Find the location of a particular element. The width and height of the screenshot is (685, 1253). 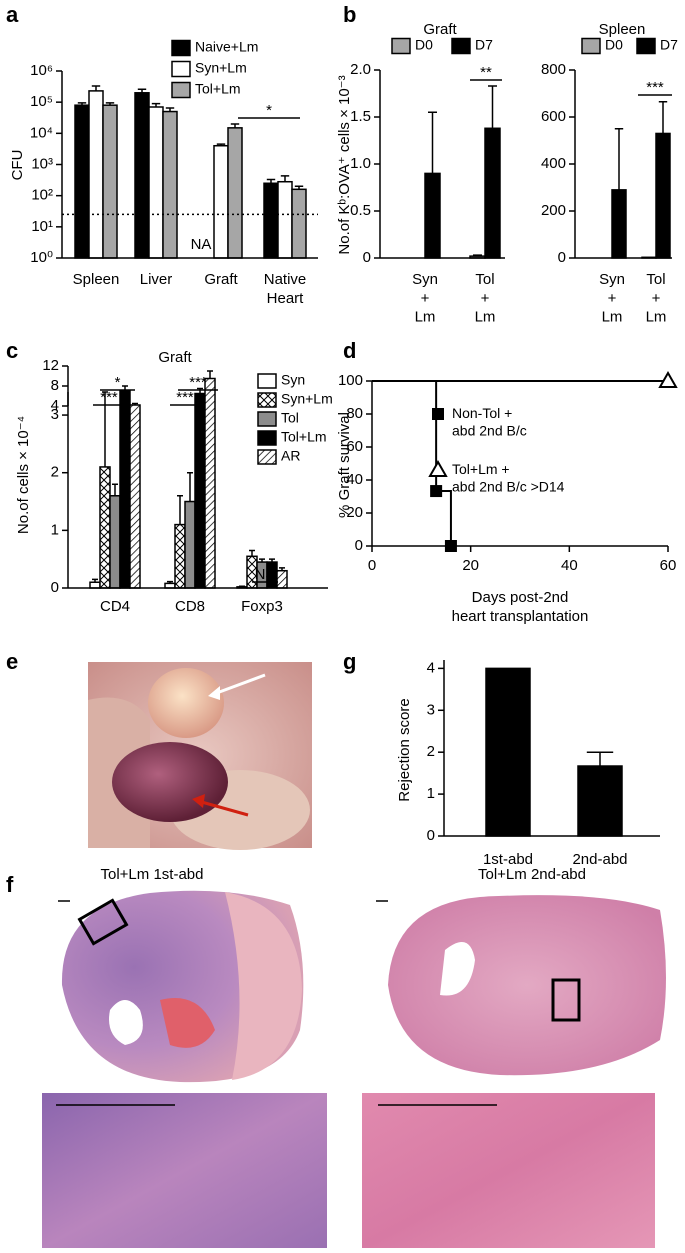

y-axis-label: CFU is located at coordinates (17, 165).